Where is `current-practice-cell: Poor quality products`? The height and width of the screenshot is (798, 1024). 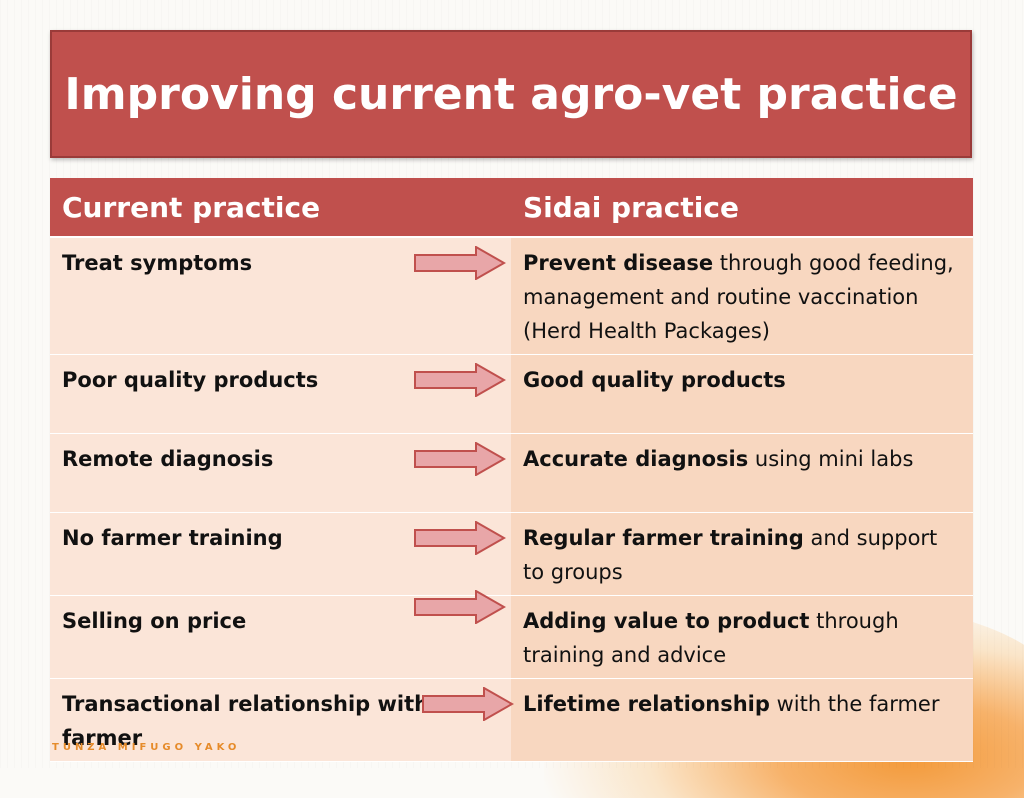
current-practice-cell: Poor quality products is located at coordinates (280, 394).